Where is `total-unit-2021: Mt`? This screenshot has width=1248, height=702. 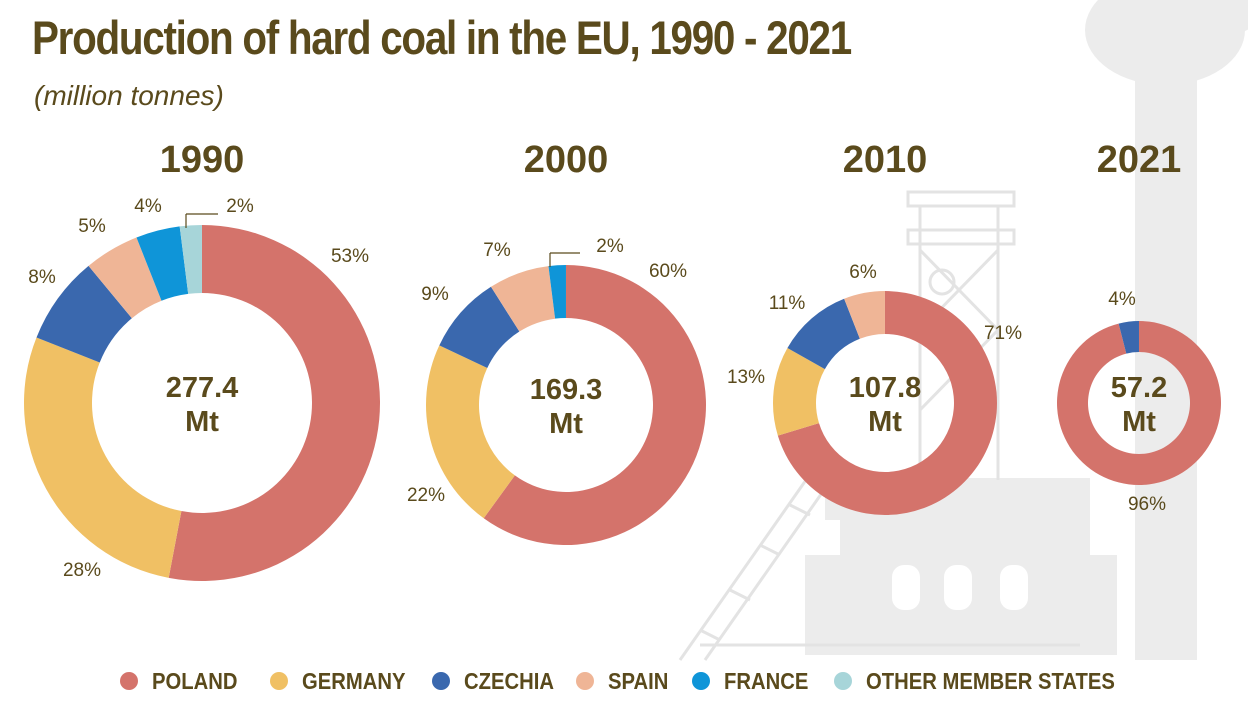
total-unit-2021: Mt is located at coordinates (1139, 422).